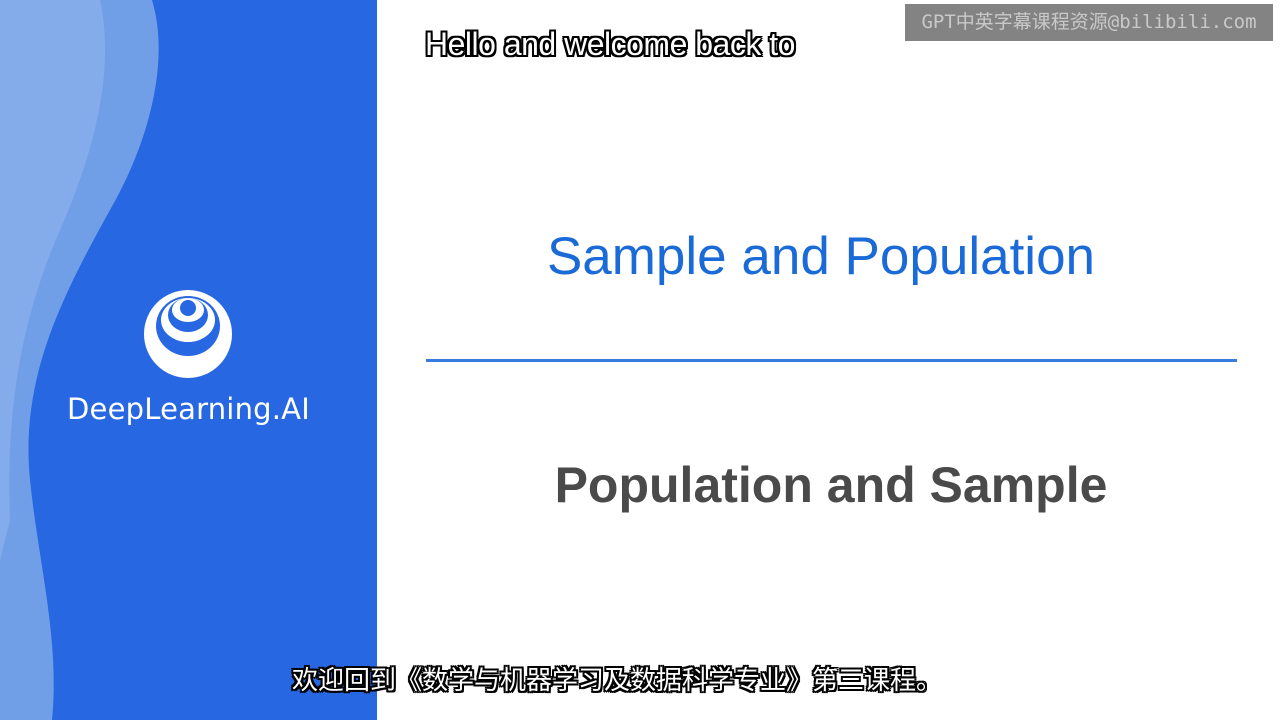 This screenshot has width=1280, height=720. What do you see at coordinates (188, 409) in the screenshot?
I see `brand-name: DeepLearning.AI` at bounding box center [188, 409].